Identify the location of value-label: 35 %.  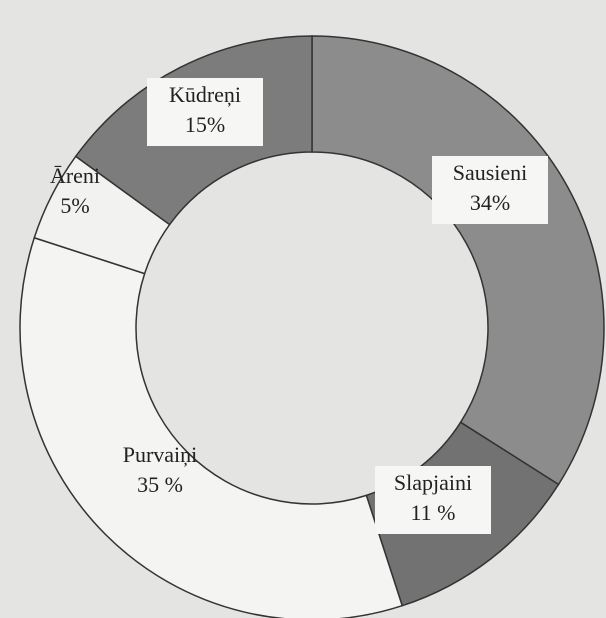
(160, 484).